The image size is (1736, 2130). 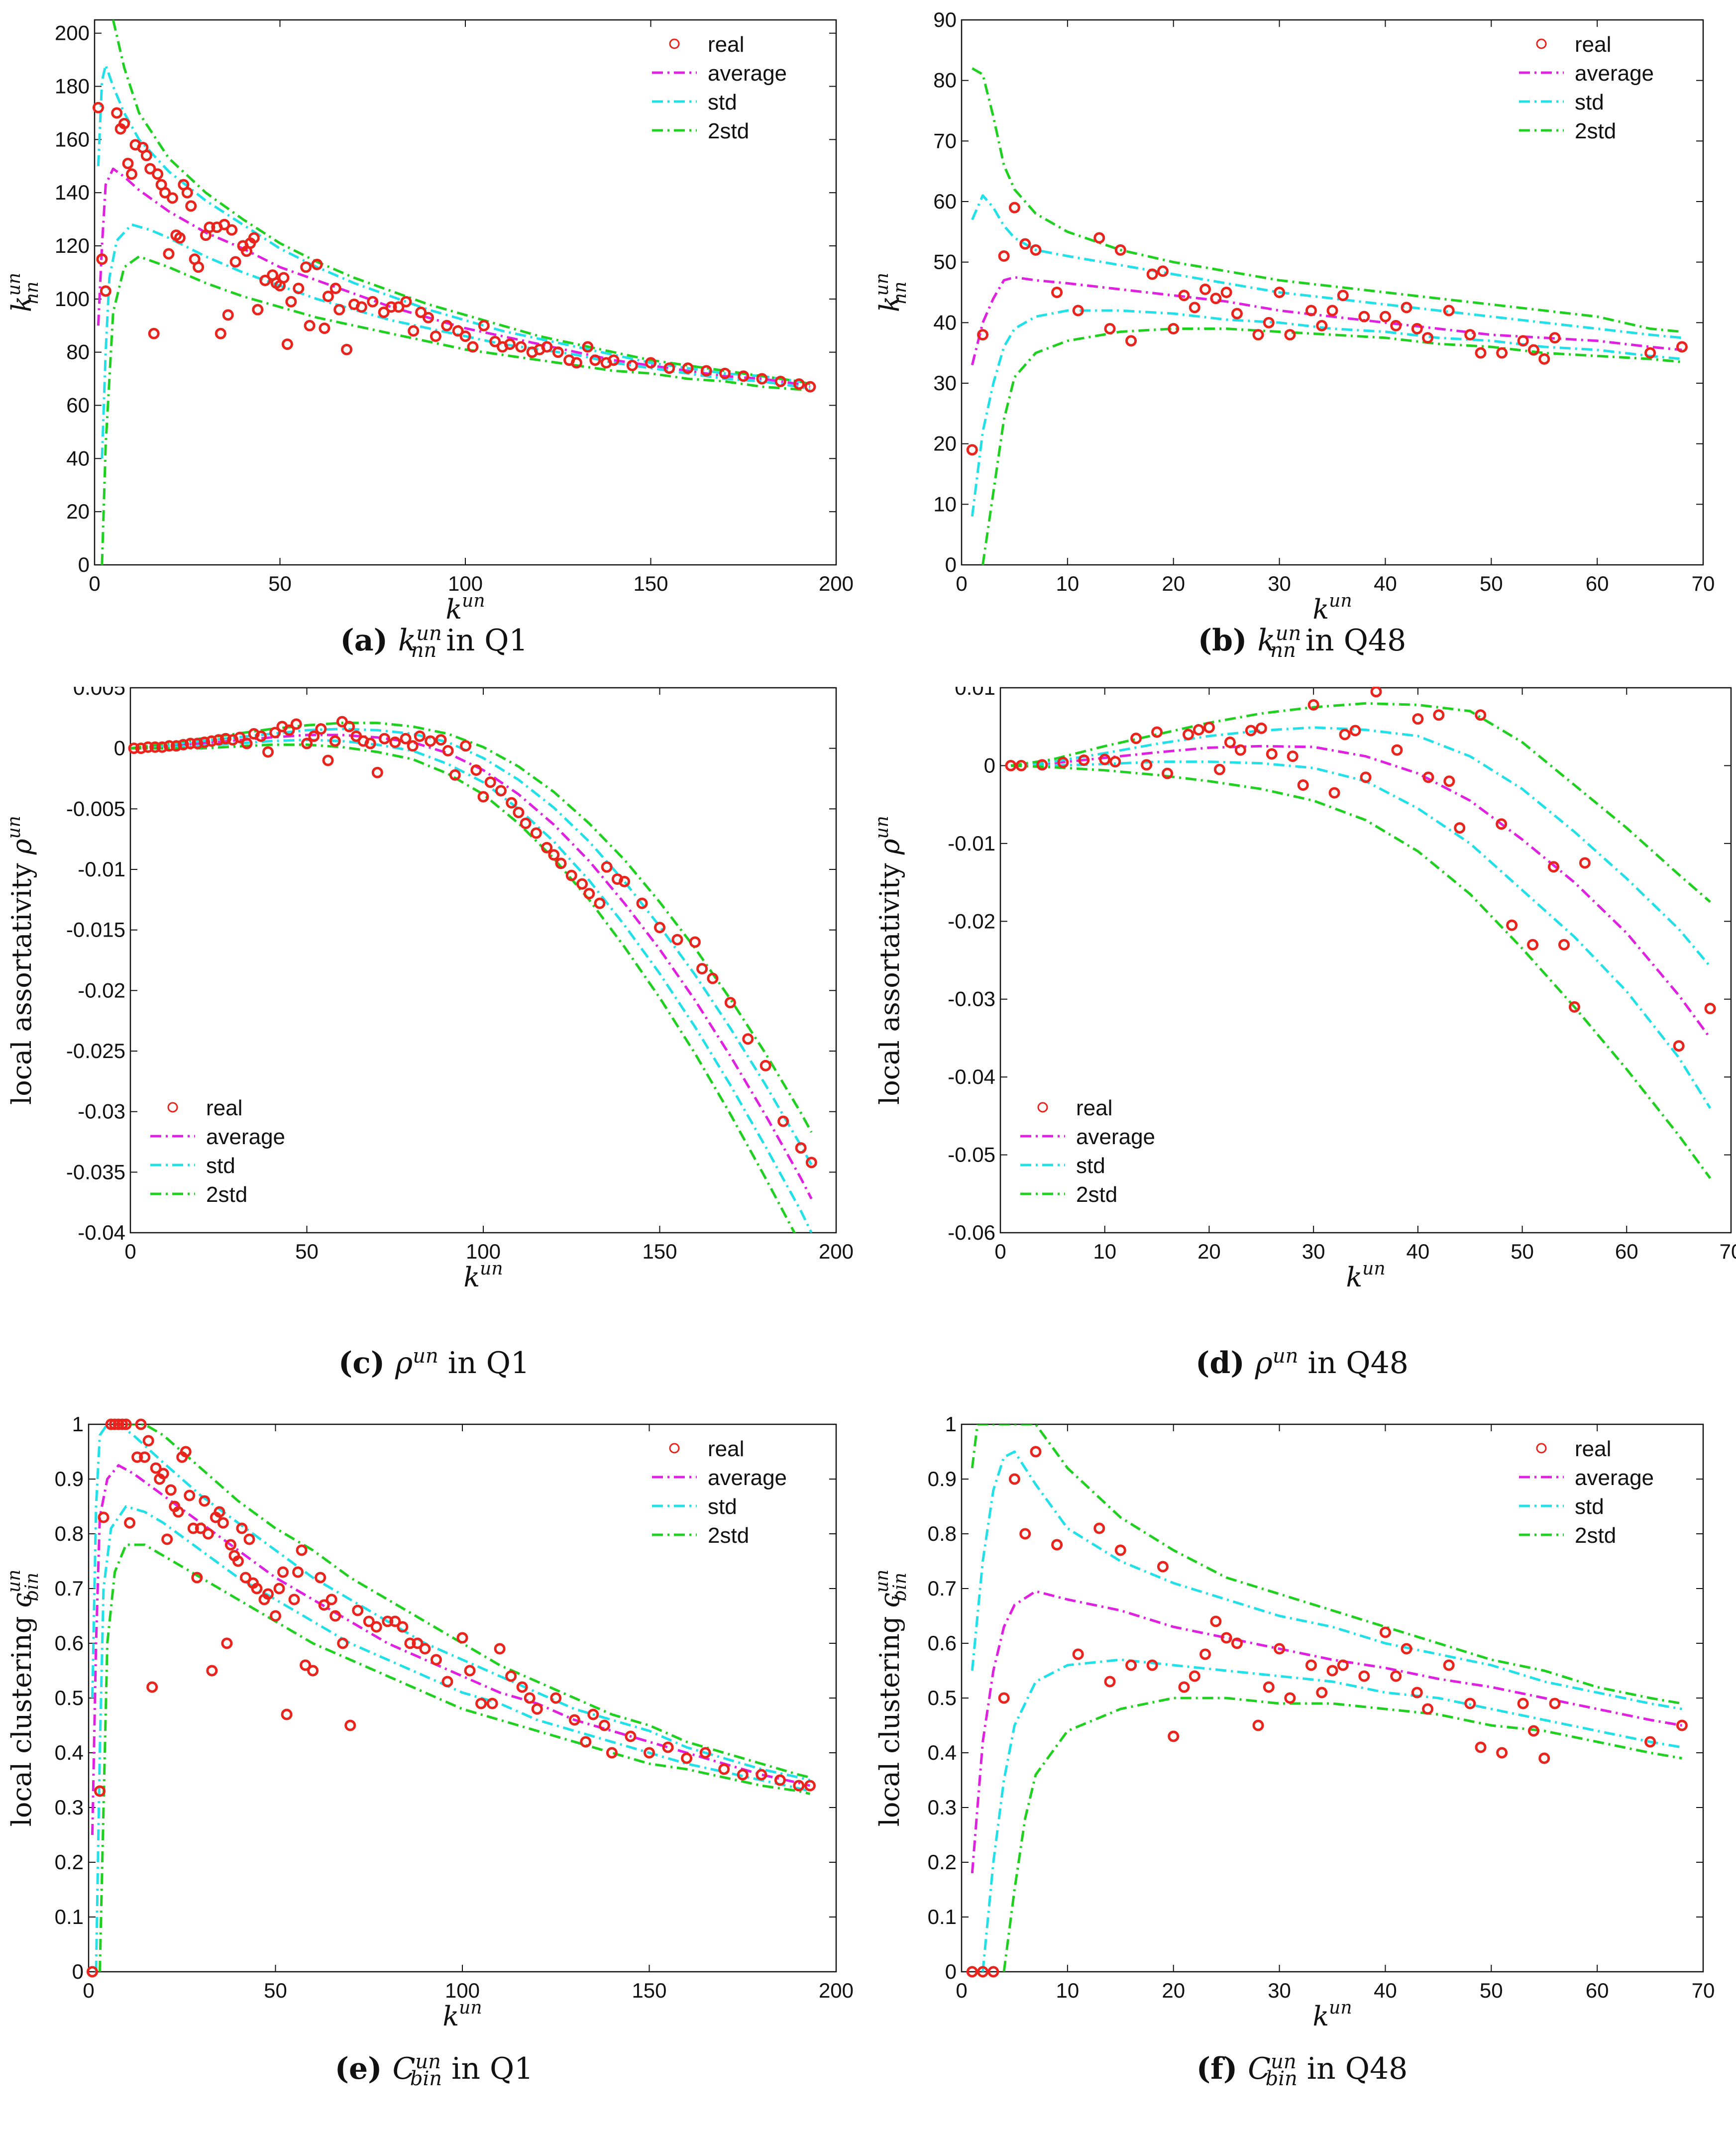 What do you see at coordinates (889, 961) in the screenshot?
I see `y-axis-label: local assortativity ρun` at bounding box center [889, 961].